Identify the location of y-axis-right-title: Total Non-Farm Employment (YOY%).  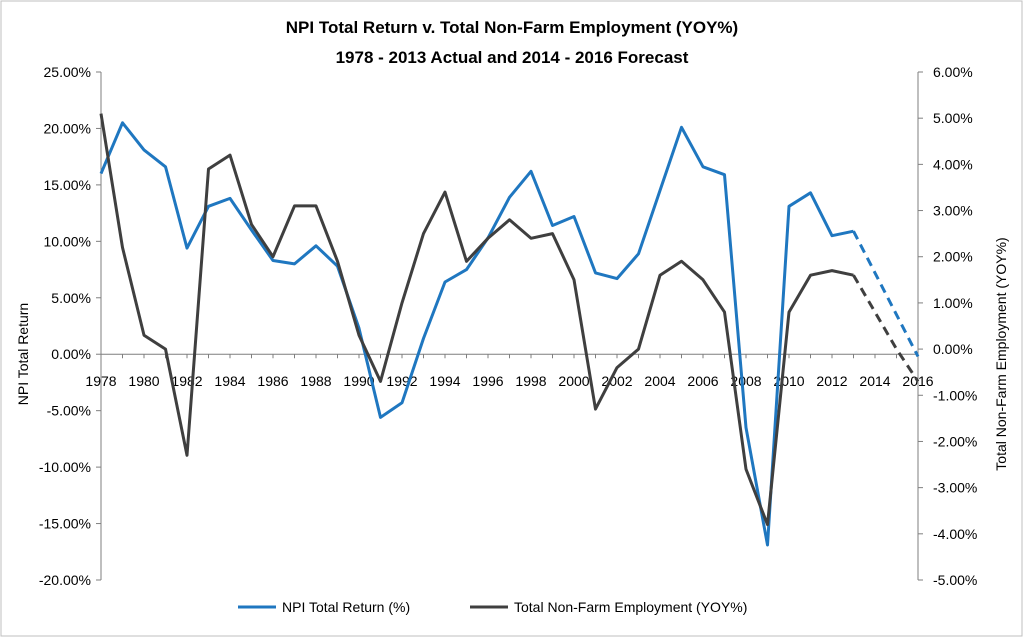
(1001, 353).